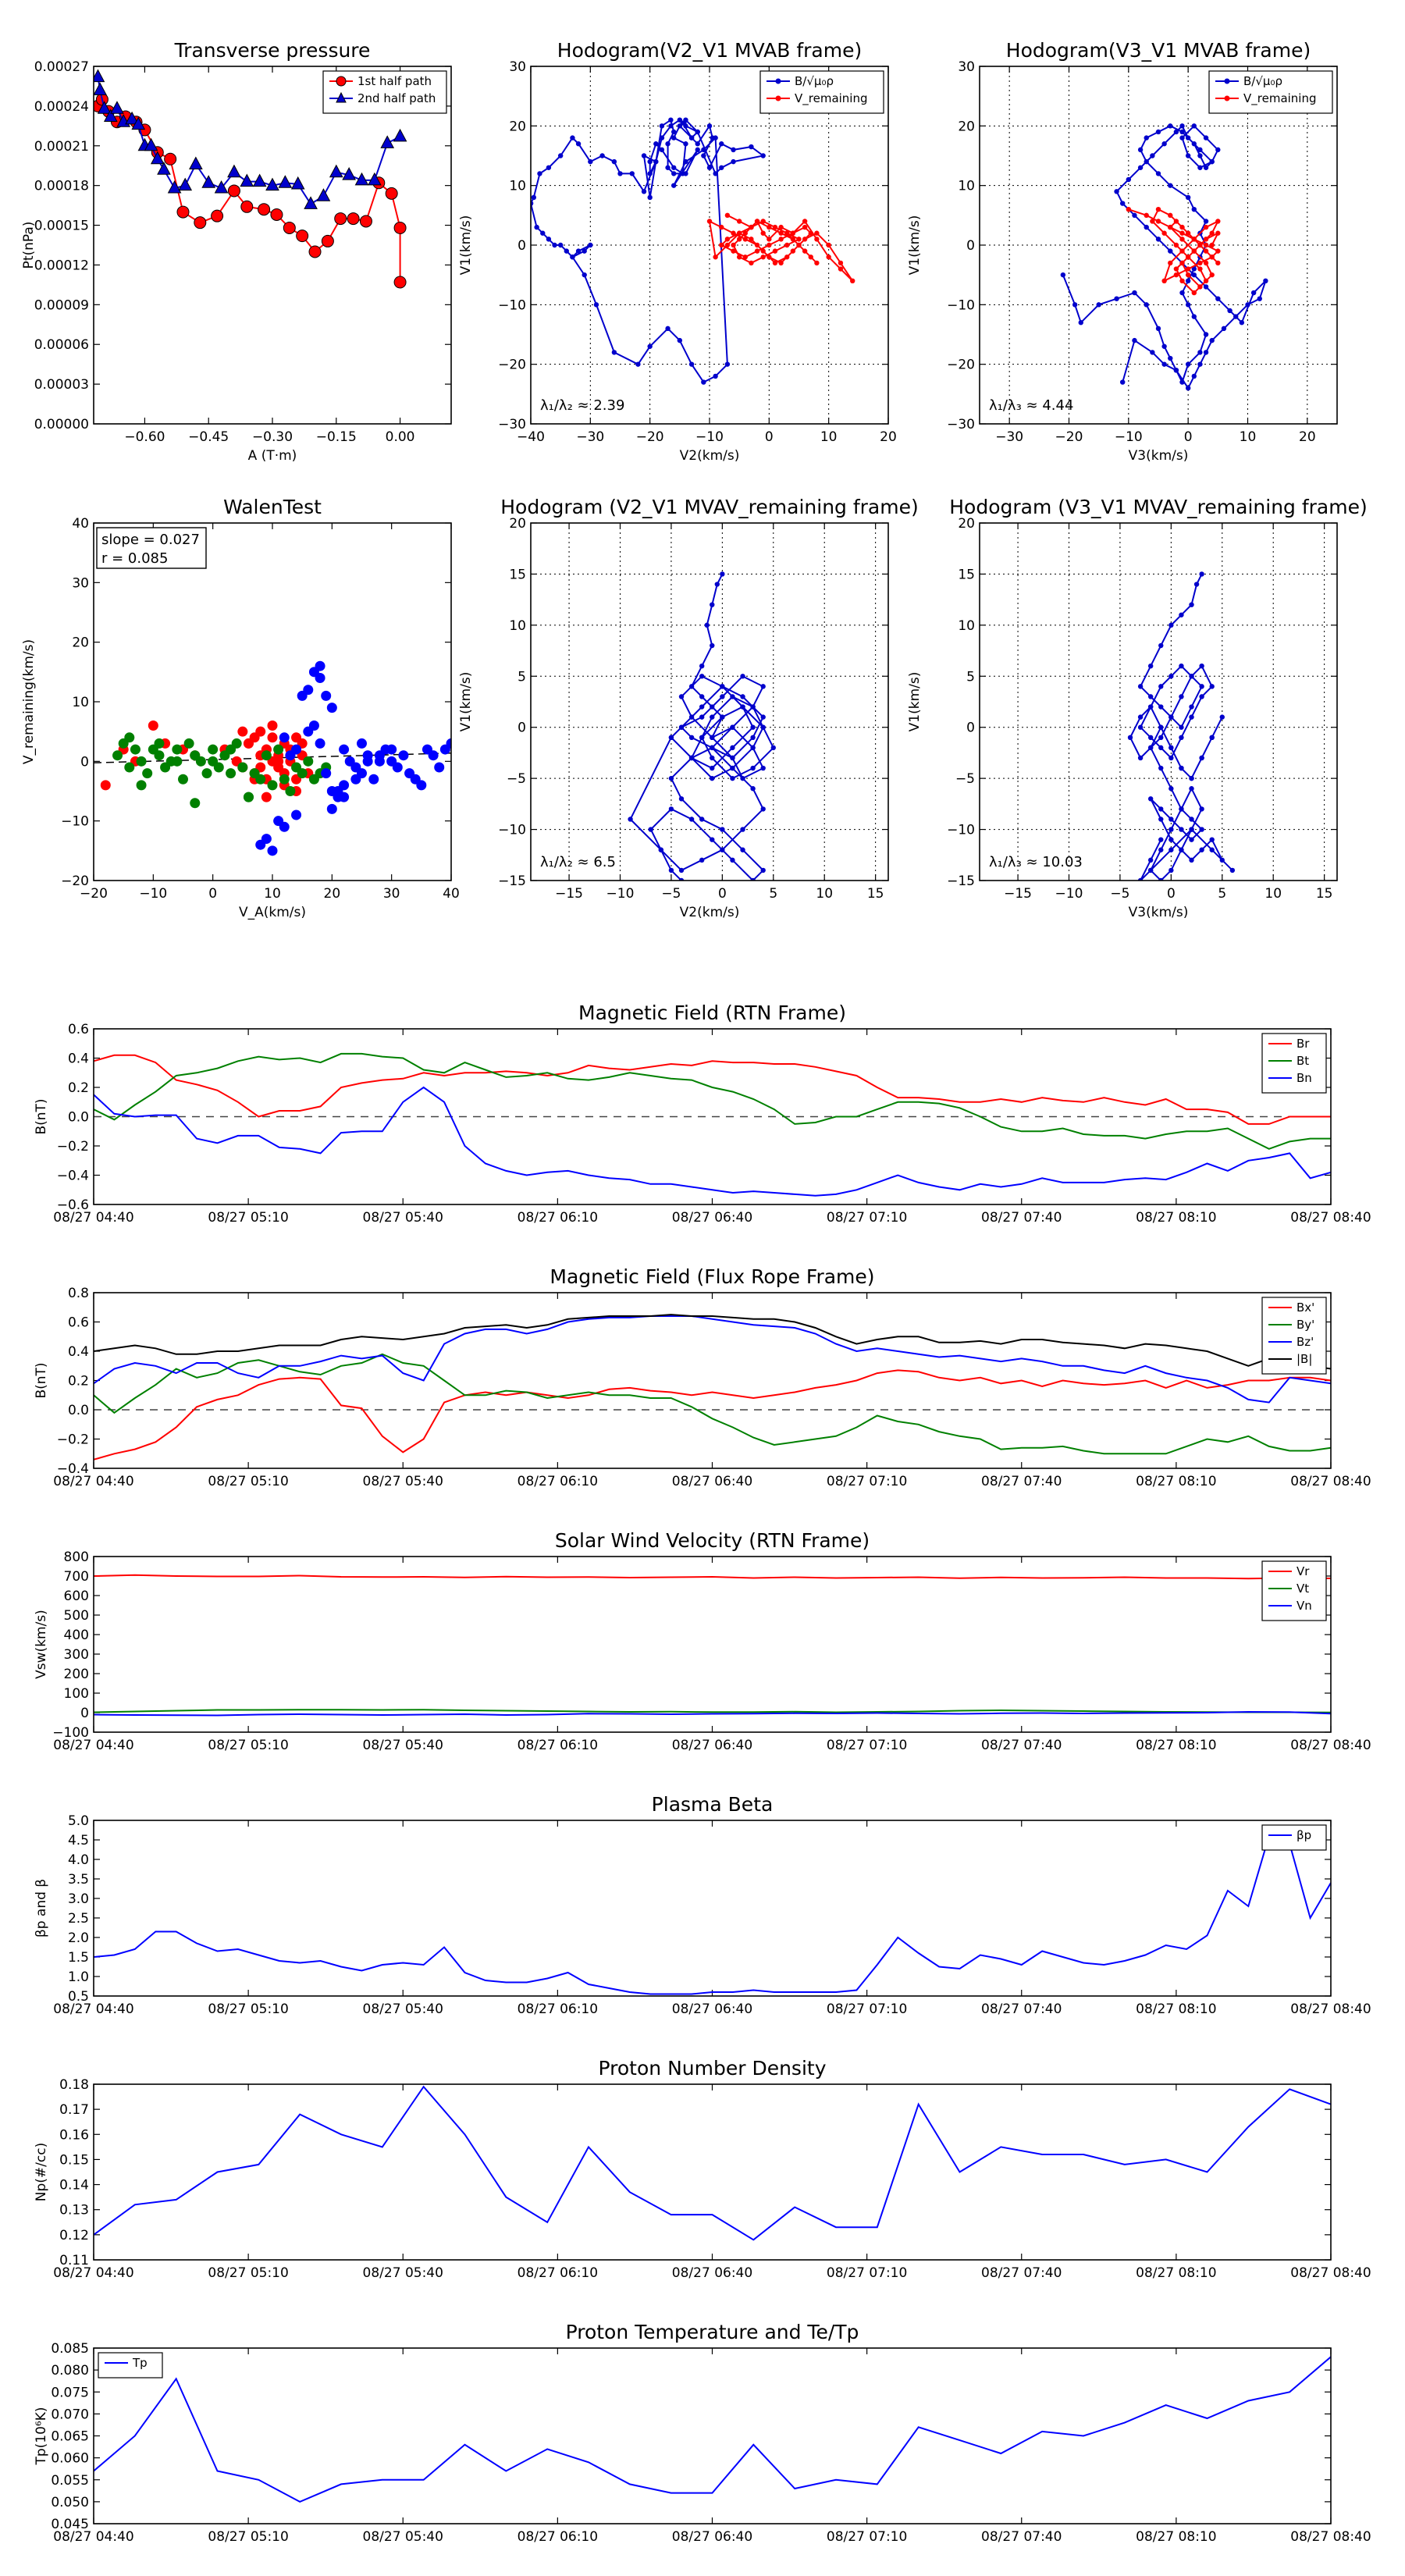 Image resolution: width=1405 pixels, height=2576 pixels. I want to click on y-tick-label: 0.12, so click(74, 2235).